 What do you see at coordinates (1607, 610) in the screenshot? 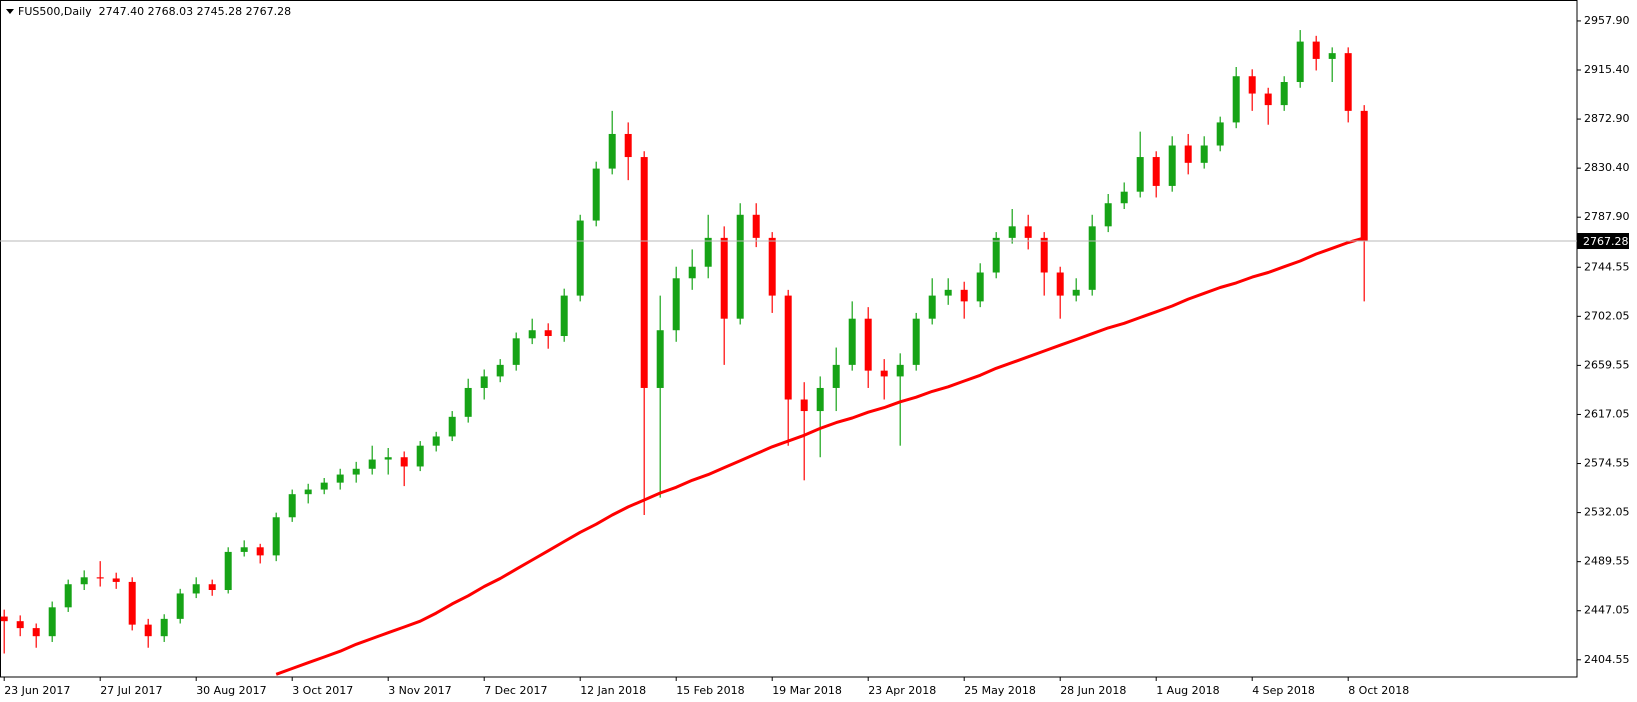
I see `y-tick-label: 2447.05` at bounding box center [1607, 610].